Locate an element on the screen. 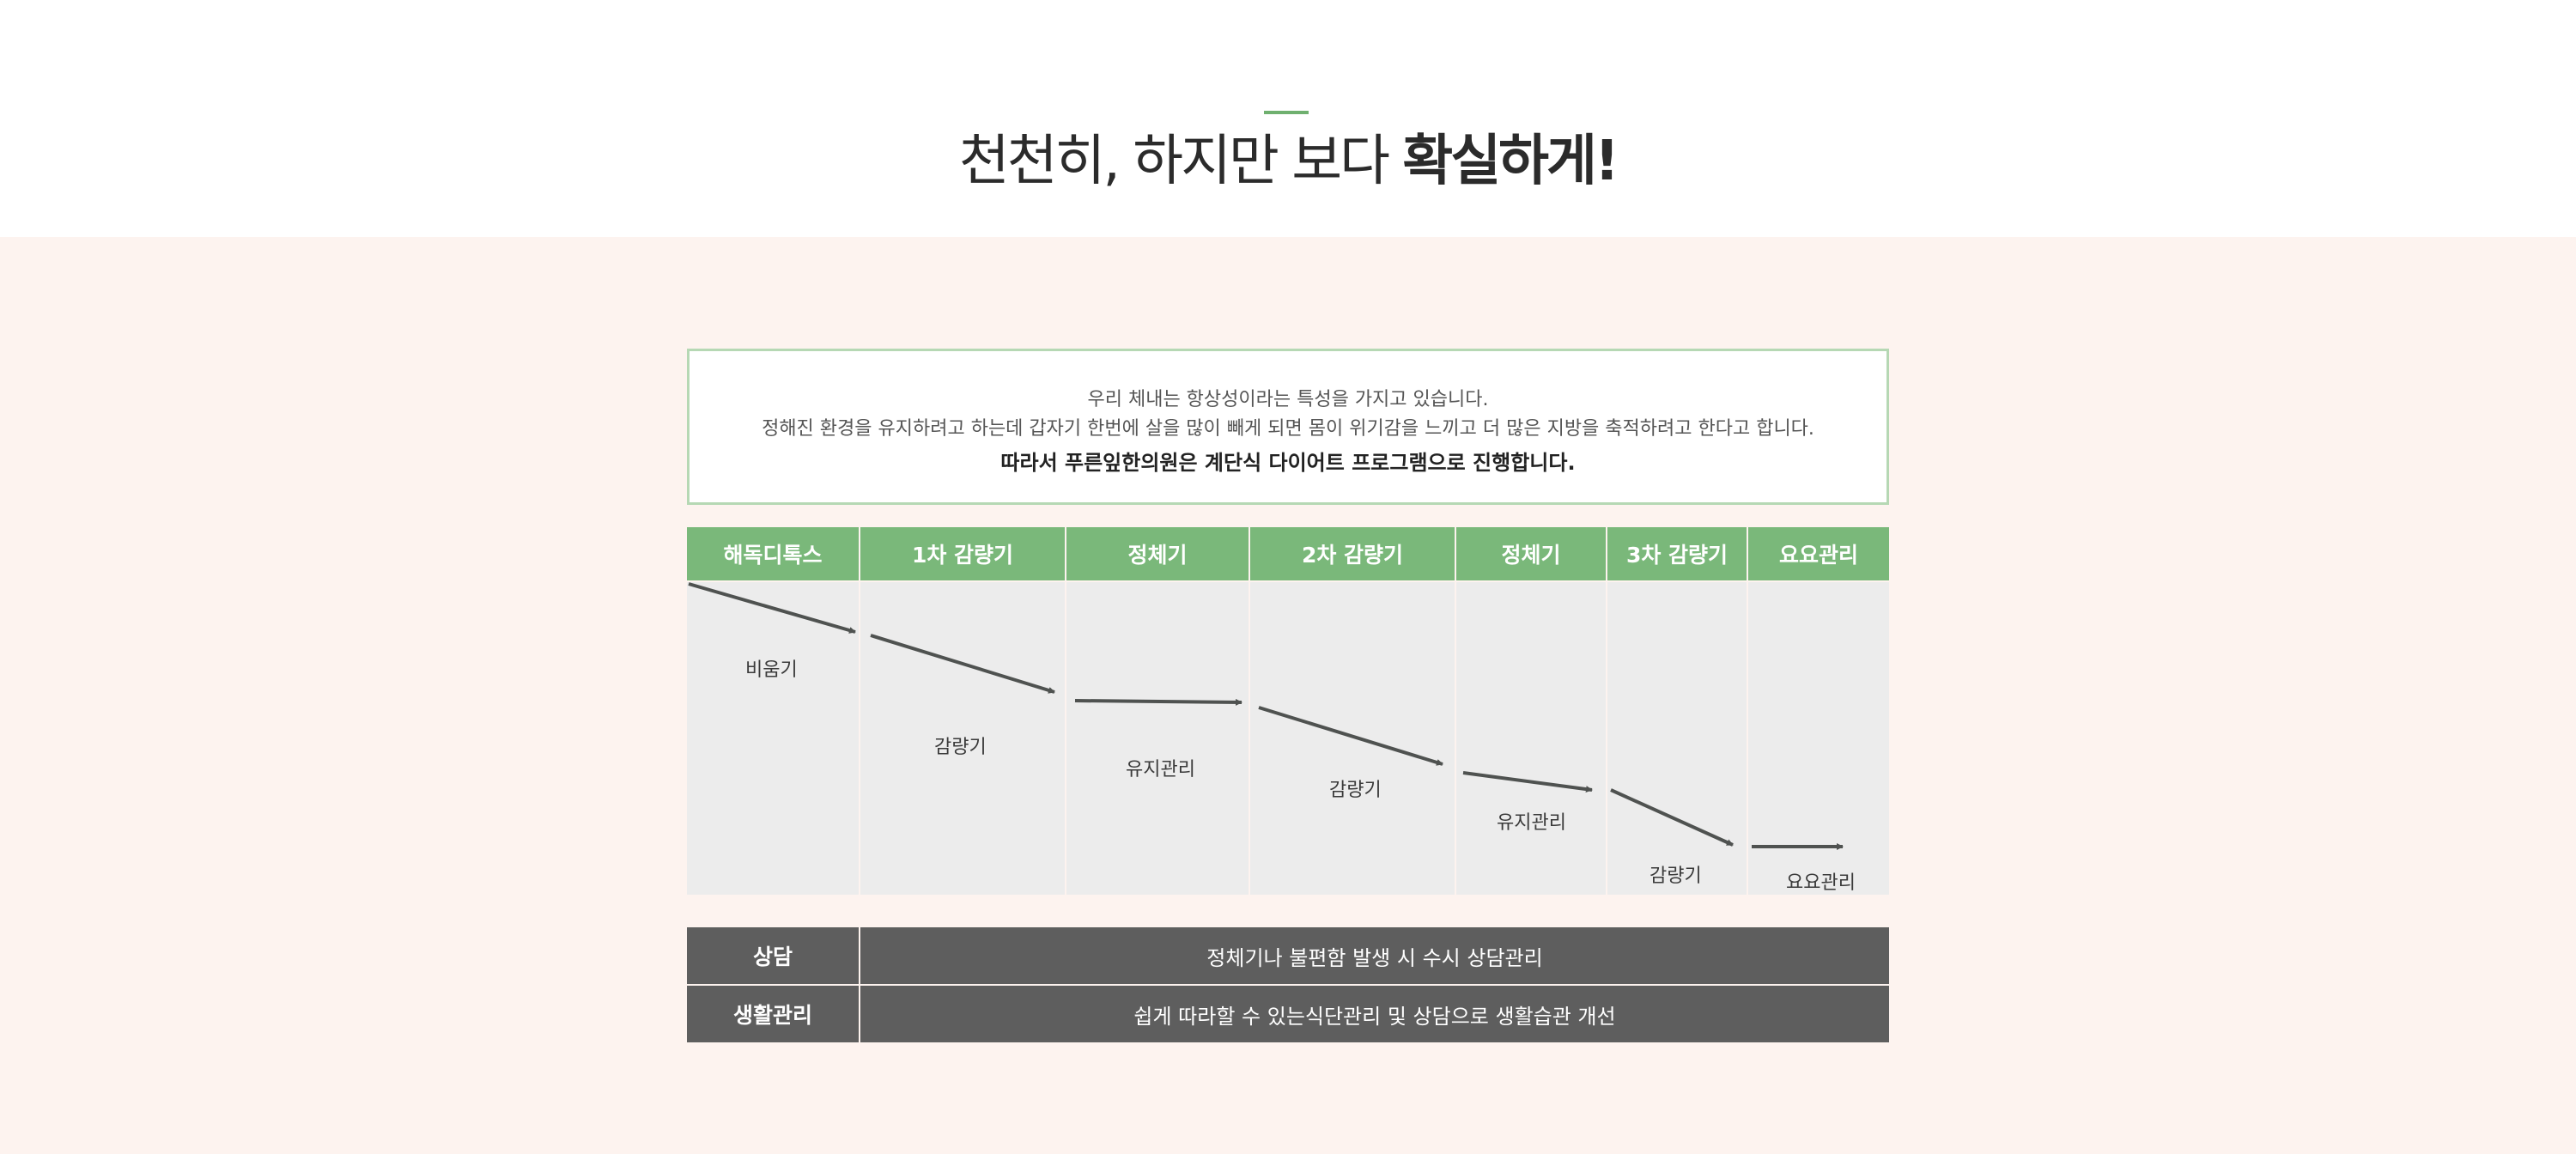 The width and height of the screenshot is (2576, 1154). stage-label: 요요관리 is located at coordinates (1821, 883).